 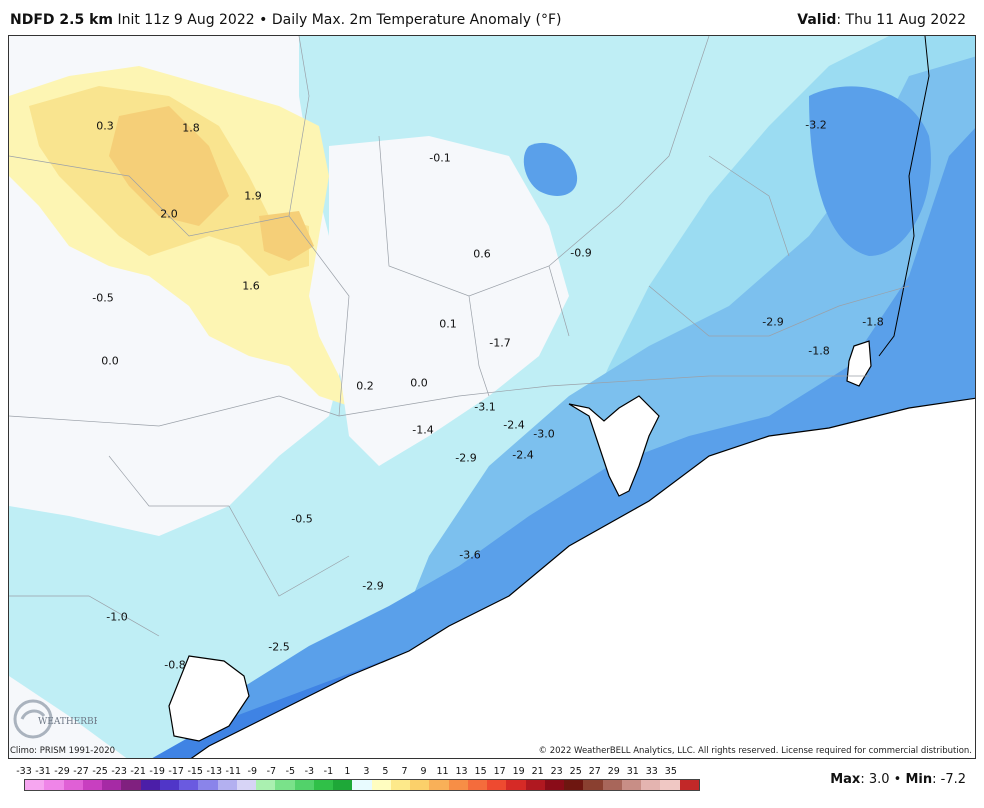 I want to click on anomaly-label: 2.0, so click(x=169, y=214).